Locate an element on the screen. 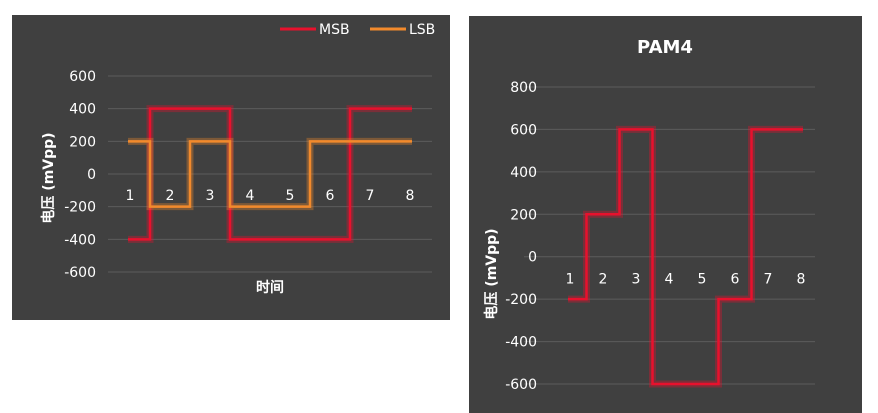  series-line-msb is located at coordinates (270, 174).